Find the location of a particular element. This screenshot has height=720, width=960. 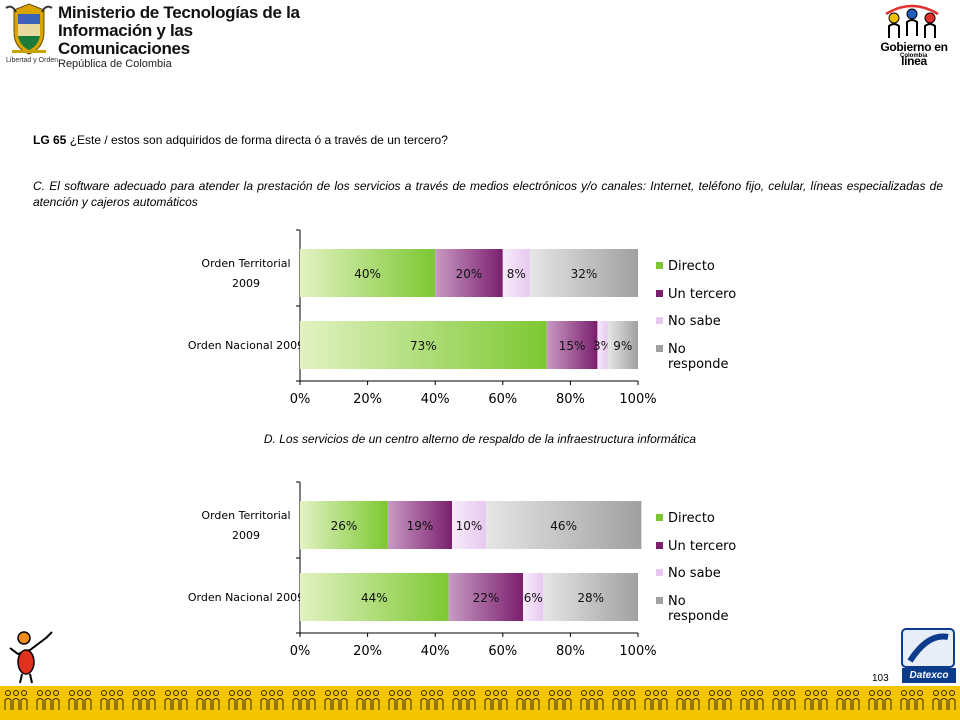

data-label: 28% is located at coordinates (590, 598).